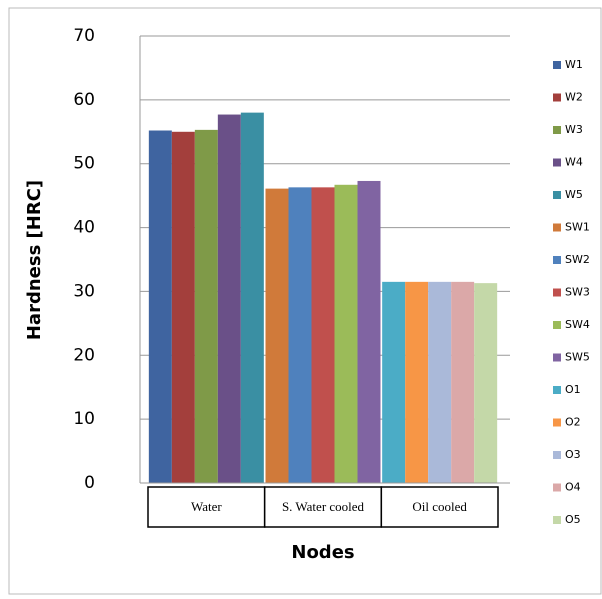 The width and height of the screenshot is (602, 599). Describe the element at coordinates (84, 100) in the screenshot. I see `y-tick-label: 60` at that location.